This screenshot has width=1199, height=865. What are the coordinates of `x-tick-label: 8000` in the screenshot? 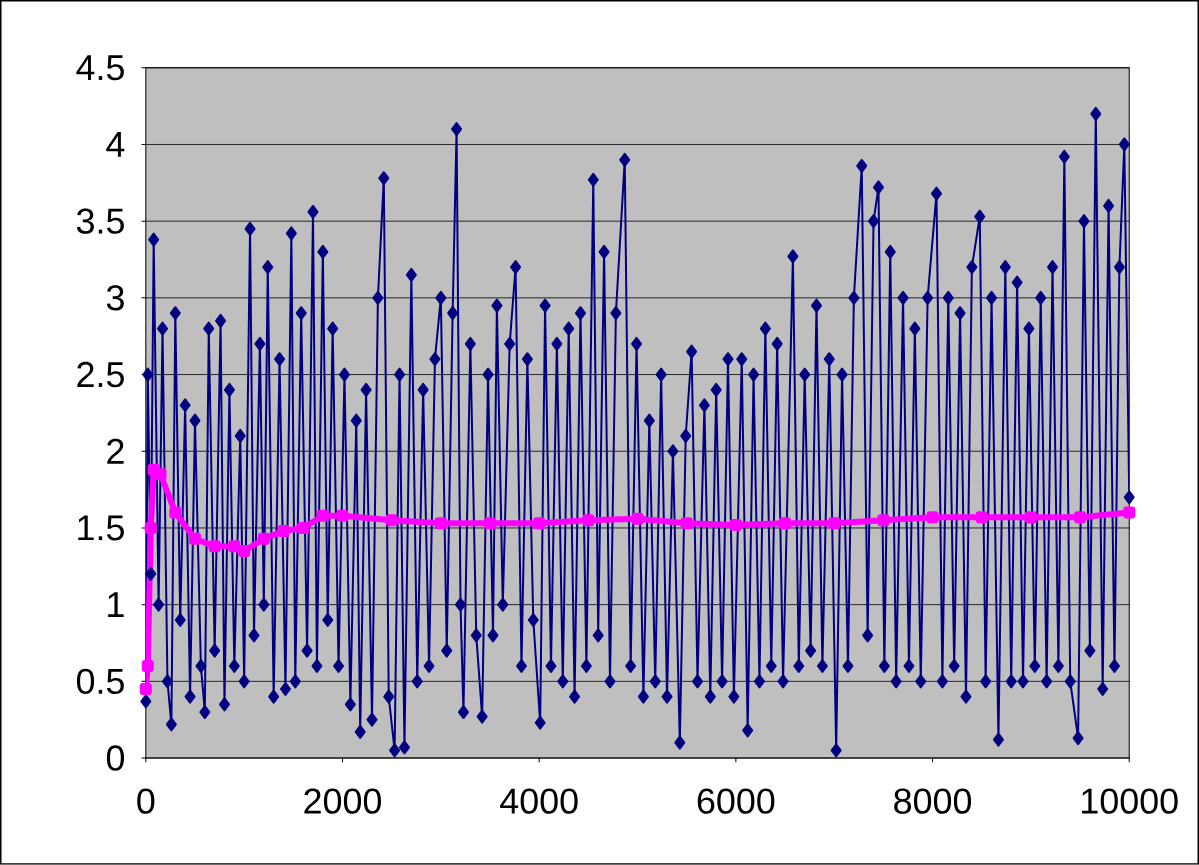 It's located at (933, 801).